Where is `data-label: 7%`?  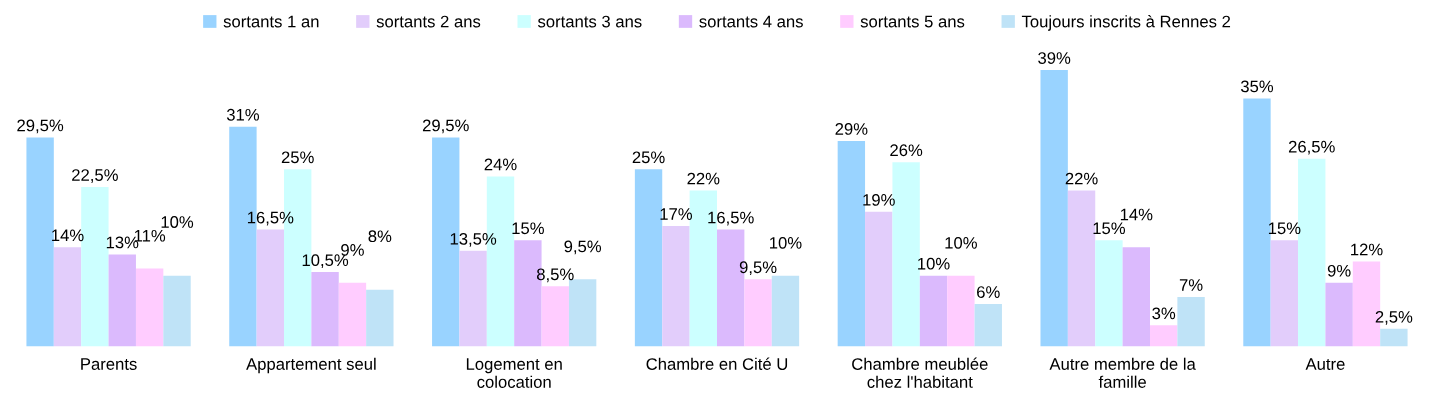 data-label: 7% is located at coordinates (1191, 285).